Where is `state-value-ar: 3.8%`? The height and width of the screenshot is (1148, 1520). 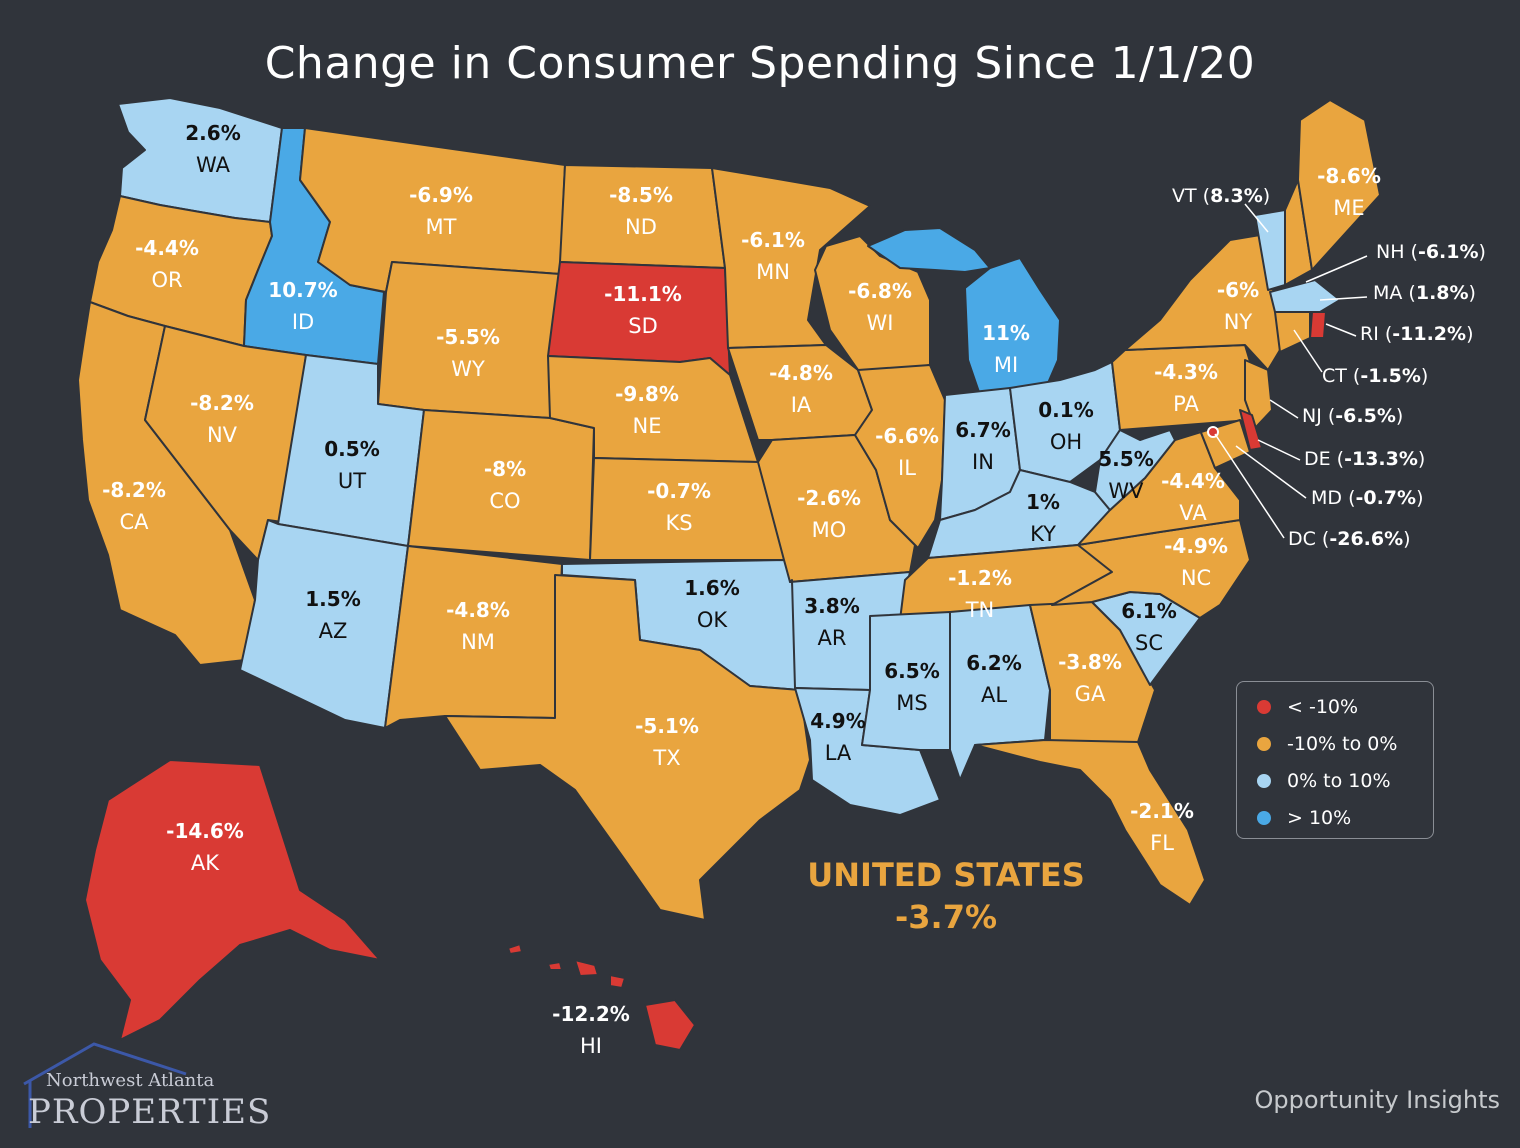
state-value-ar: 3.8% is located at coordinates (831, 606).